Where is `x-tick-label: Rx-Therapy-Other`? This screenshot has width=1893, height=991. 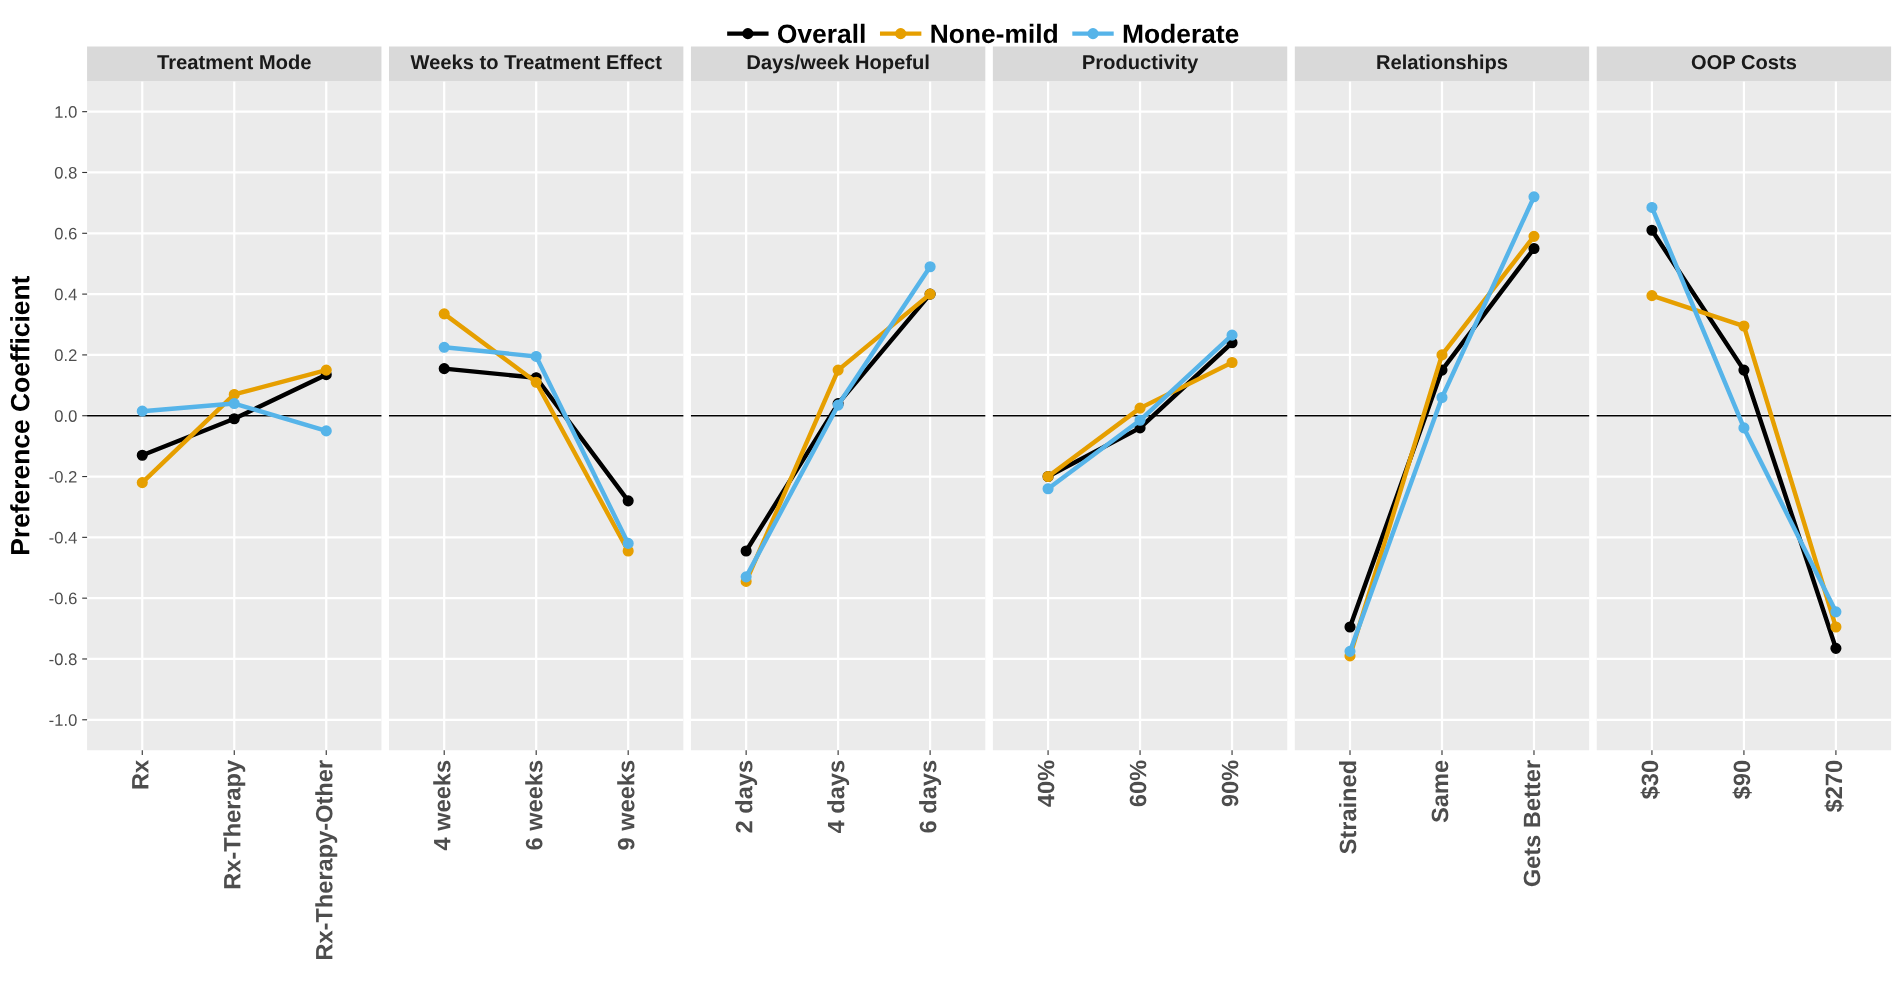
x-tick-label: Rx-Therapy-Other is located at coordinates (326, 860).